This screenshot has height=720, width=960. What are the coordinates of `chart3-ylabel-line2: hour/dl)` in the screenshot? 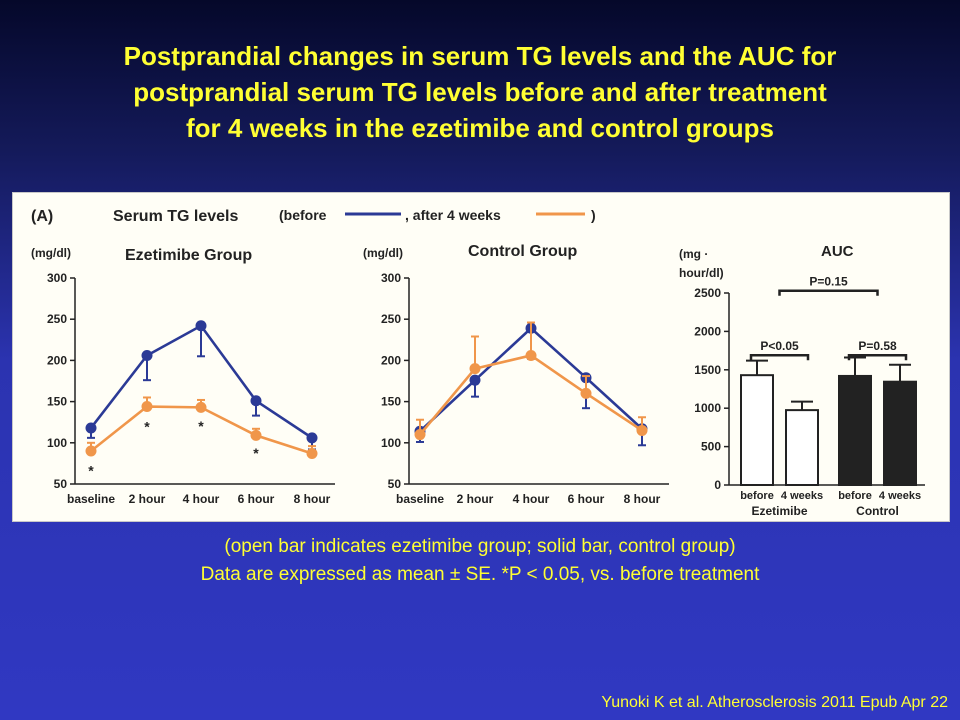 It's located at (701, 273).